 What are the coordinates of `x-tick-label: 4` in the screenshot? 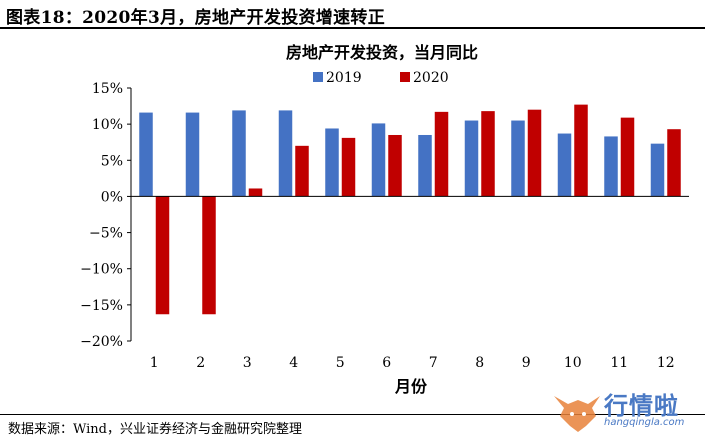 It's located at (293, 363).